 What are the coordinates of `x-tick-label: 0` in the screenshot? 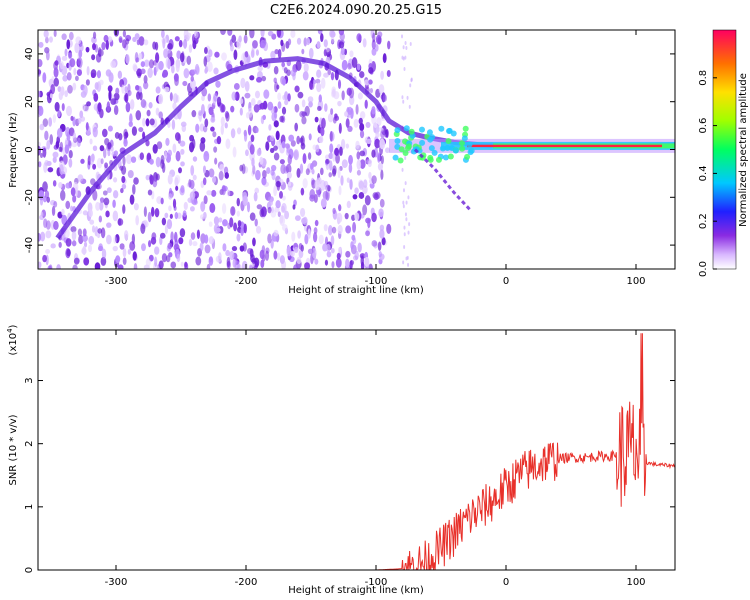 It's located at (506, 281).